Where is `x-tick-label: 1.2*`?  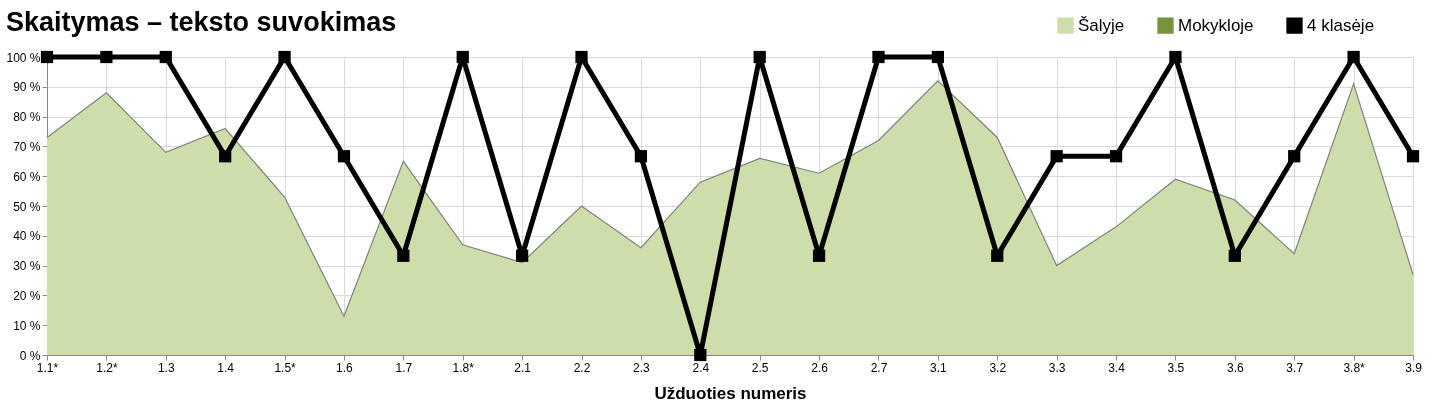 x-tick-label: 1.2* is located at coordinates (107, 367).